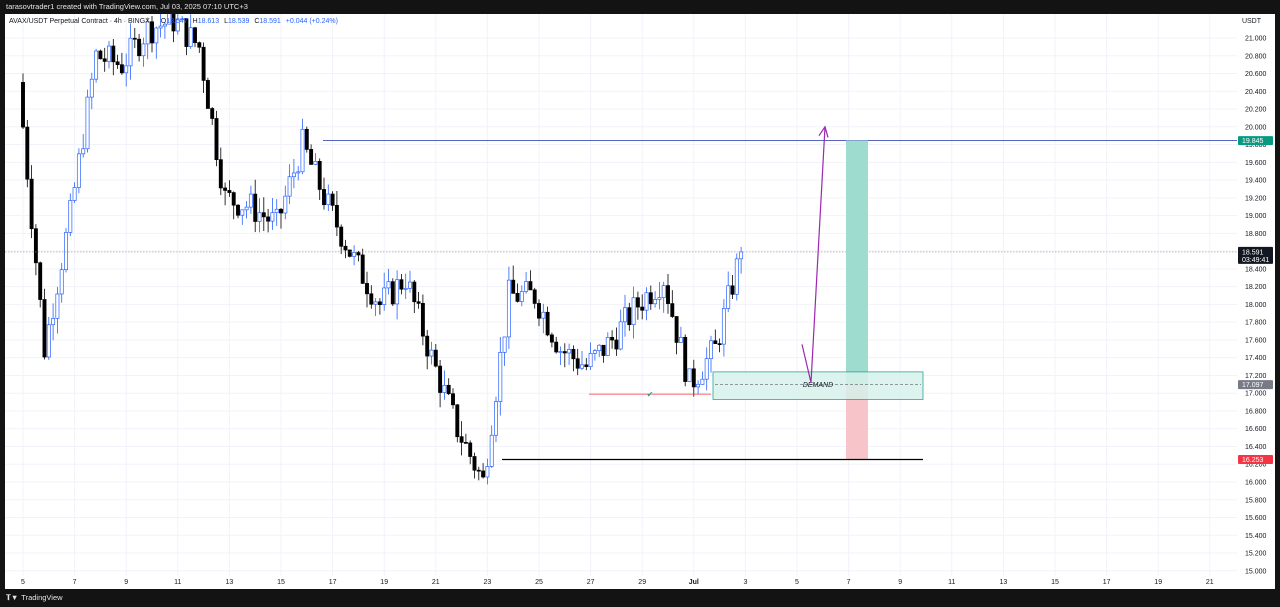  What do you see at coordinates (230, 582) in the screenshot?
I see `time-tick-label: 13` at bounding box center [230, 582].